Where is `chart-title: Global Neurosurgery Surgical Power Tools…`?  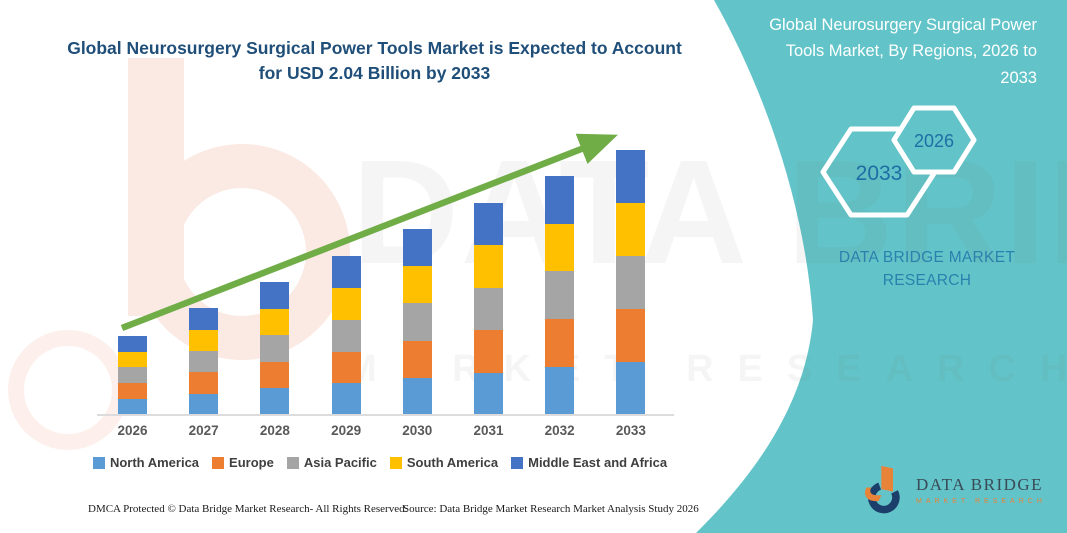
chart-title: Global Neurosurgery Surgical Power Tools… is located at coordinates (374, 61).